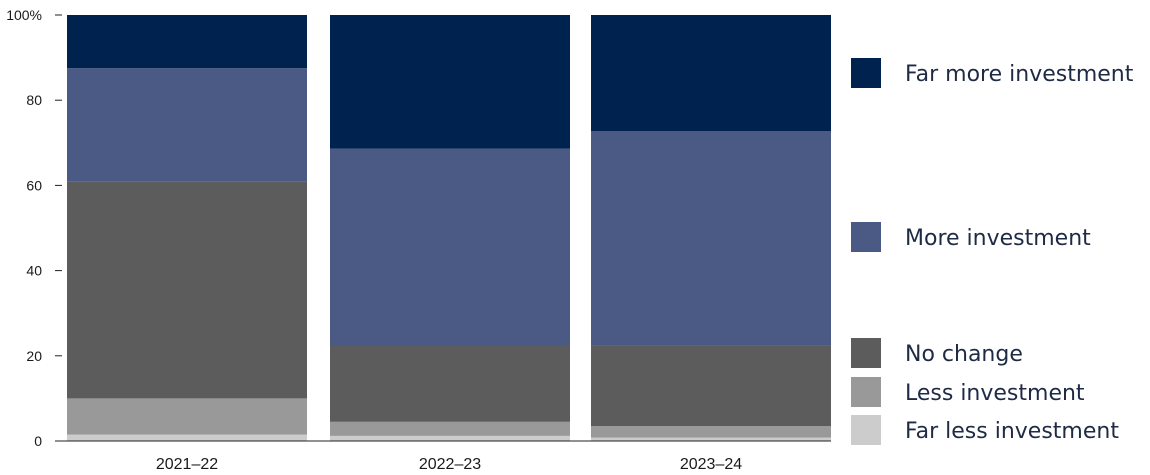 Image resolution: width=1150 pixels, height=475 pixels. Describe the element at coordinates (34, 100) in the screenshot. I see `y-tick-label-4: 80` at that location.